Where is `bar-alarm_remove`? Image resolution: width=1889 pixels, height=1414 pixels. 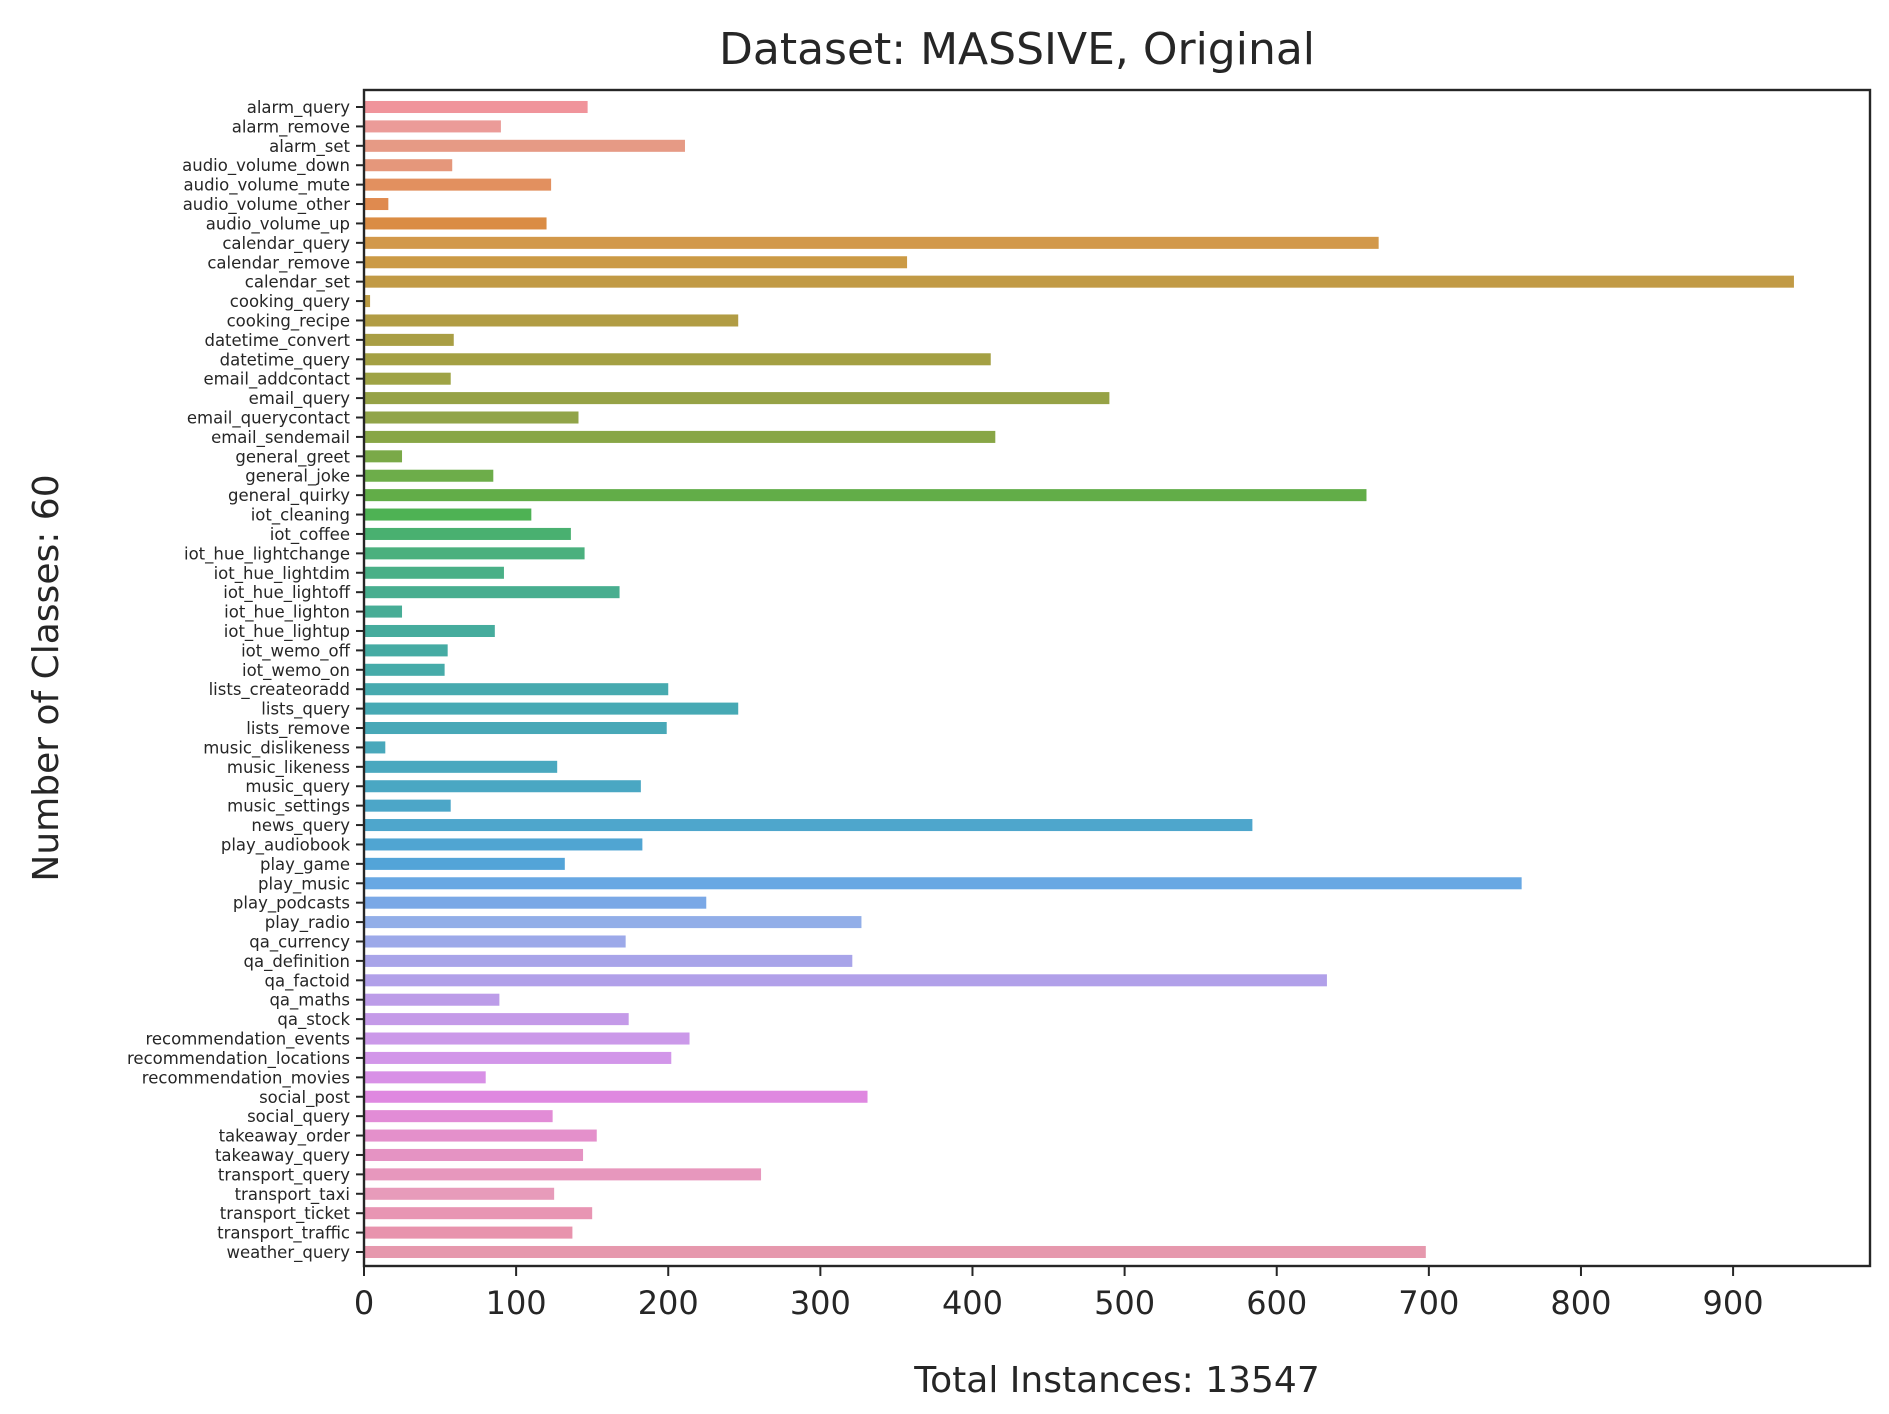
bar-alarm_remove is located at coordinates (432, 126).